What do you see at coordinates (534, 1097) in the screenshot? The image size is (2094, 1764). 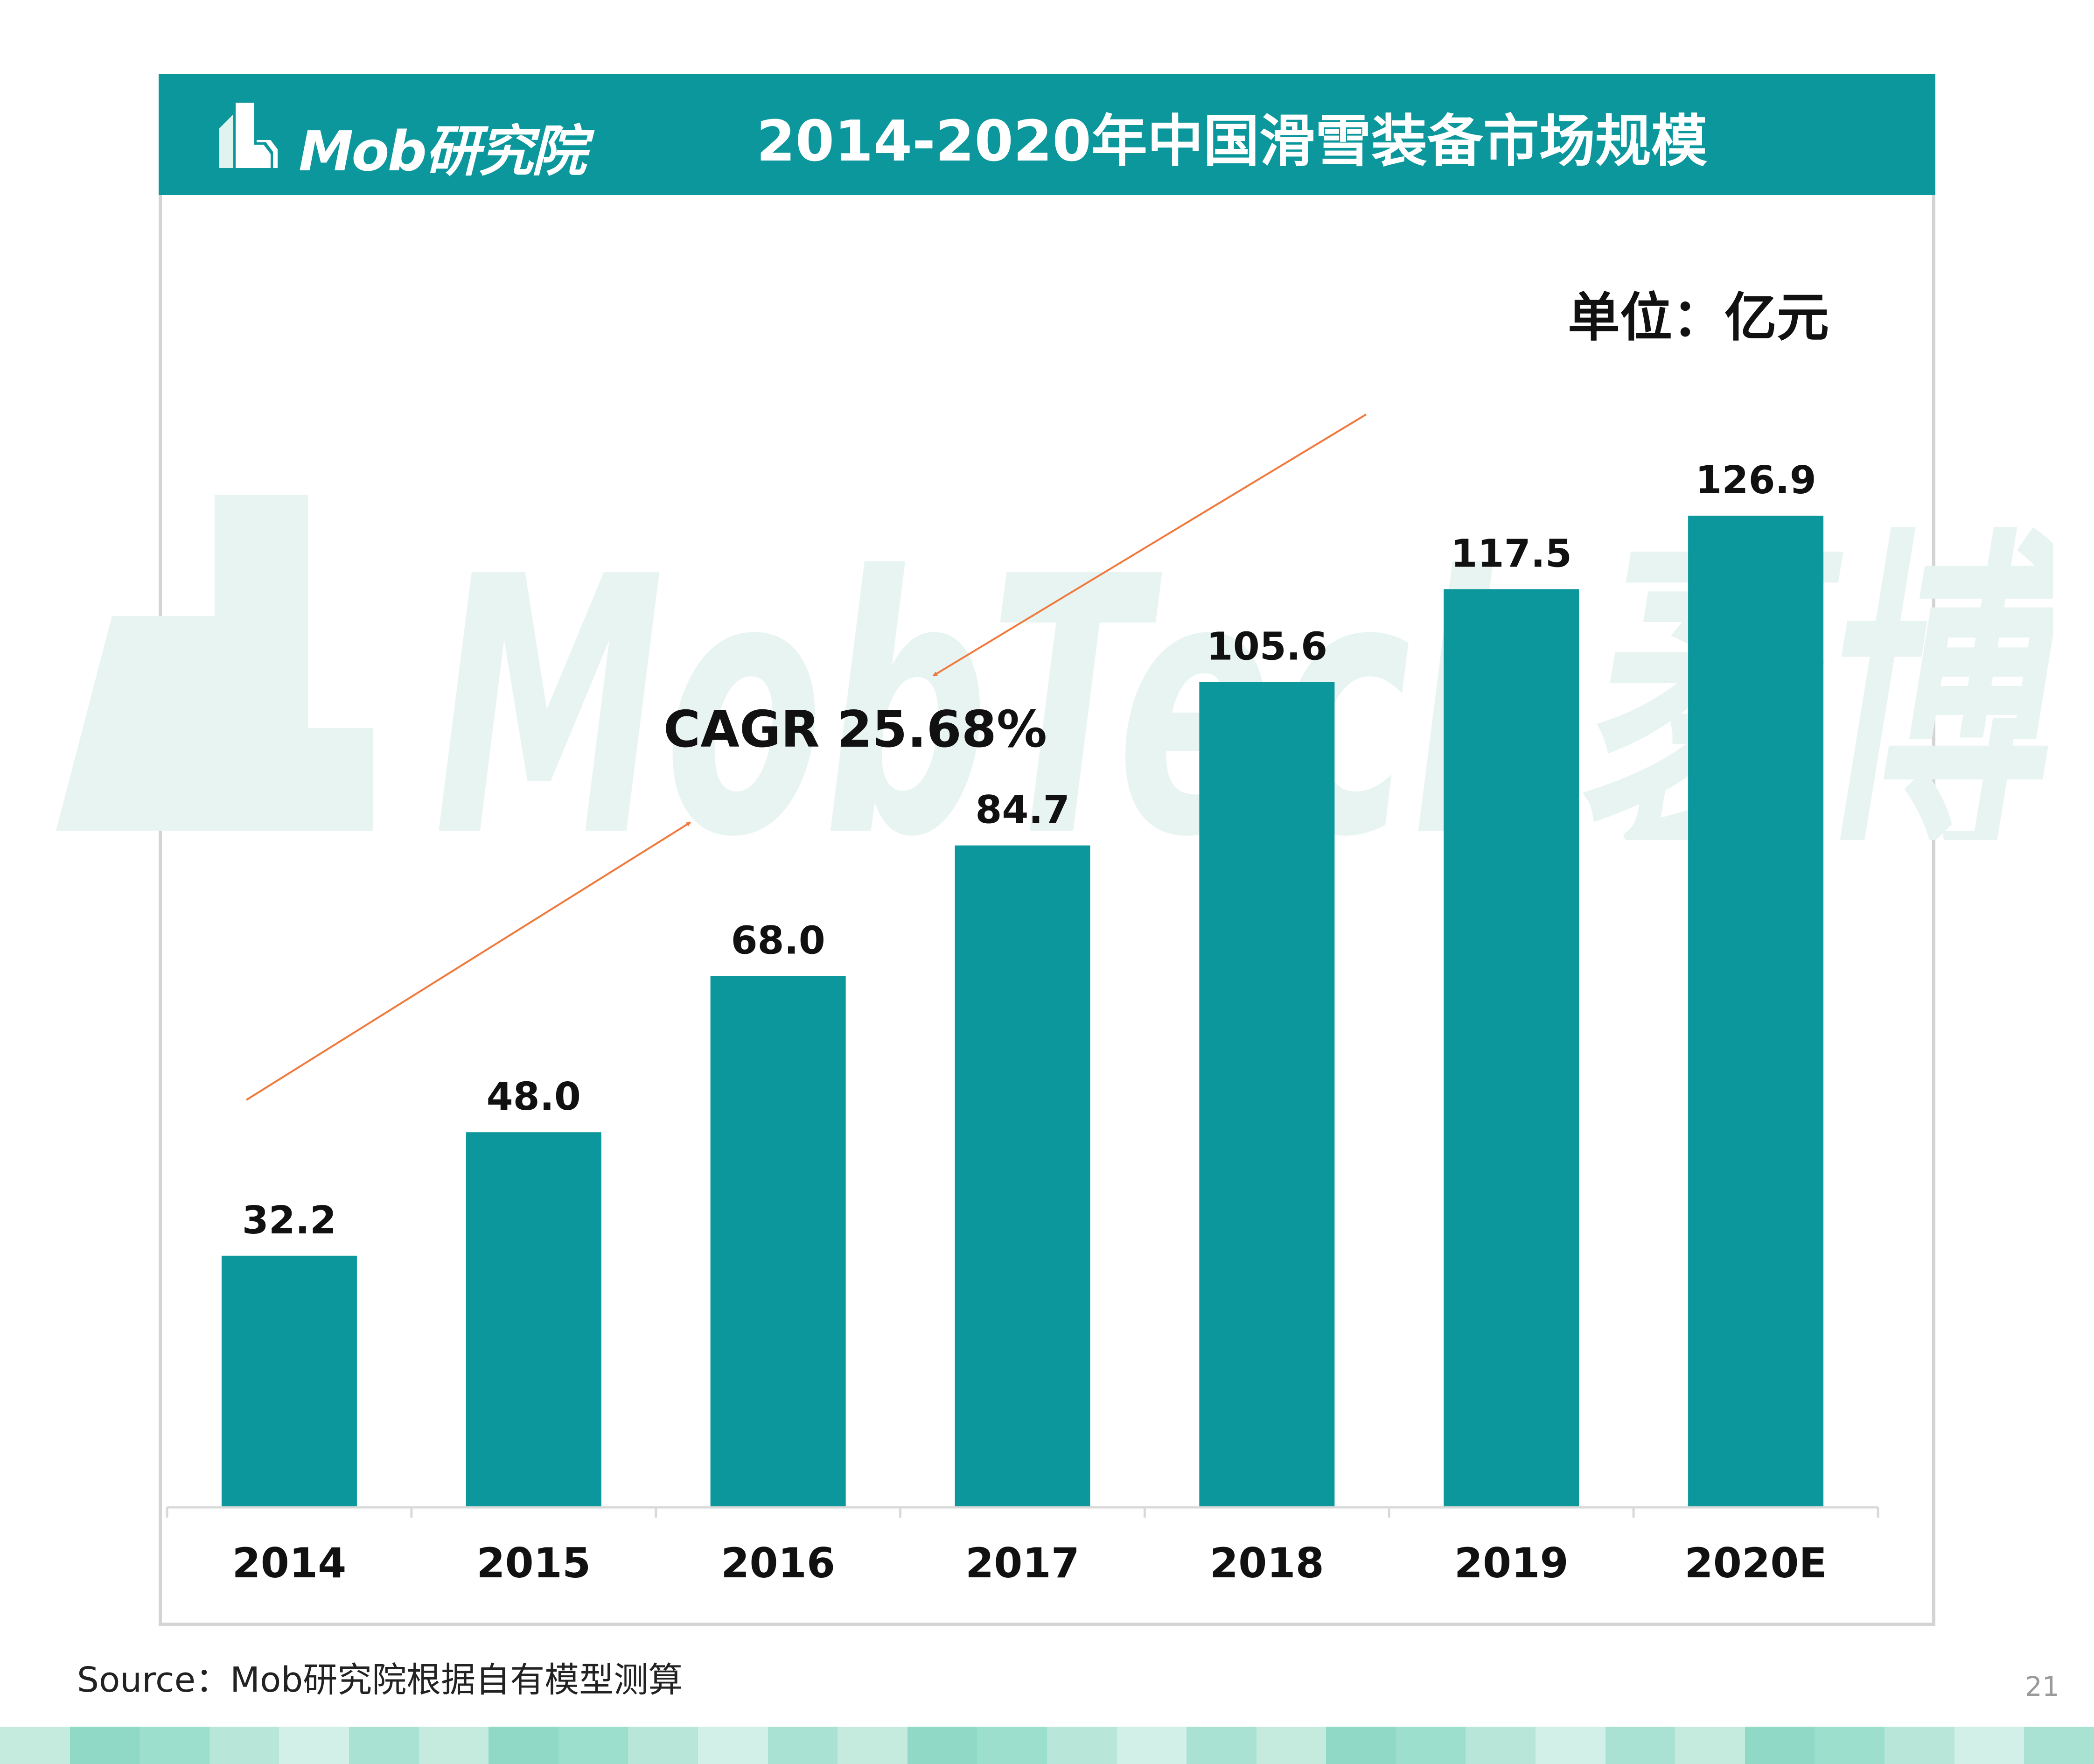 I see `value-label-2015: 48.0` at bounding box center [534, 1097].